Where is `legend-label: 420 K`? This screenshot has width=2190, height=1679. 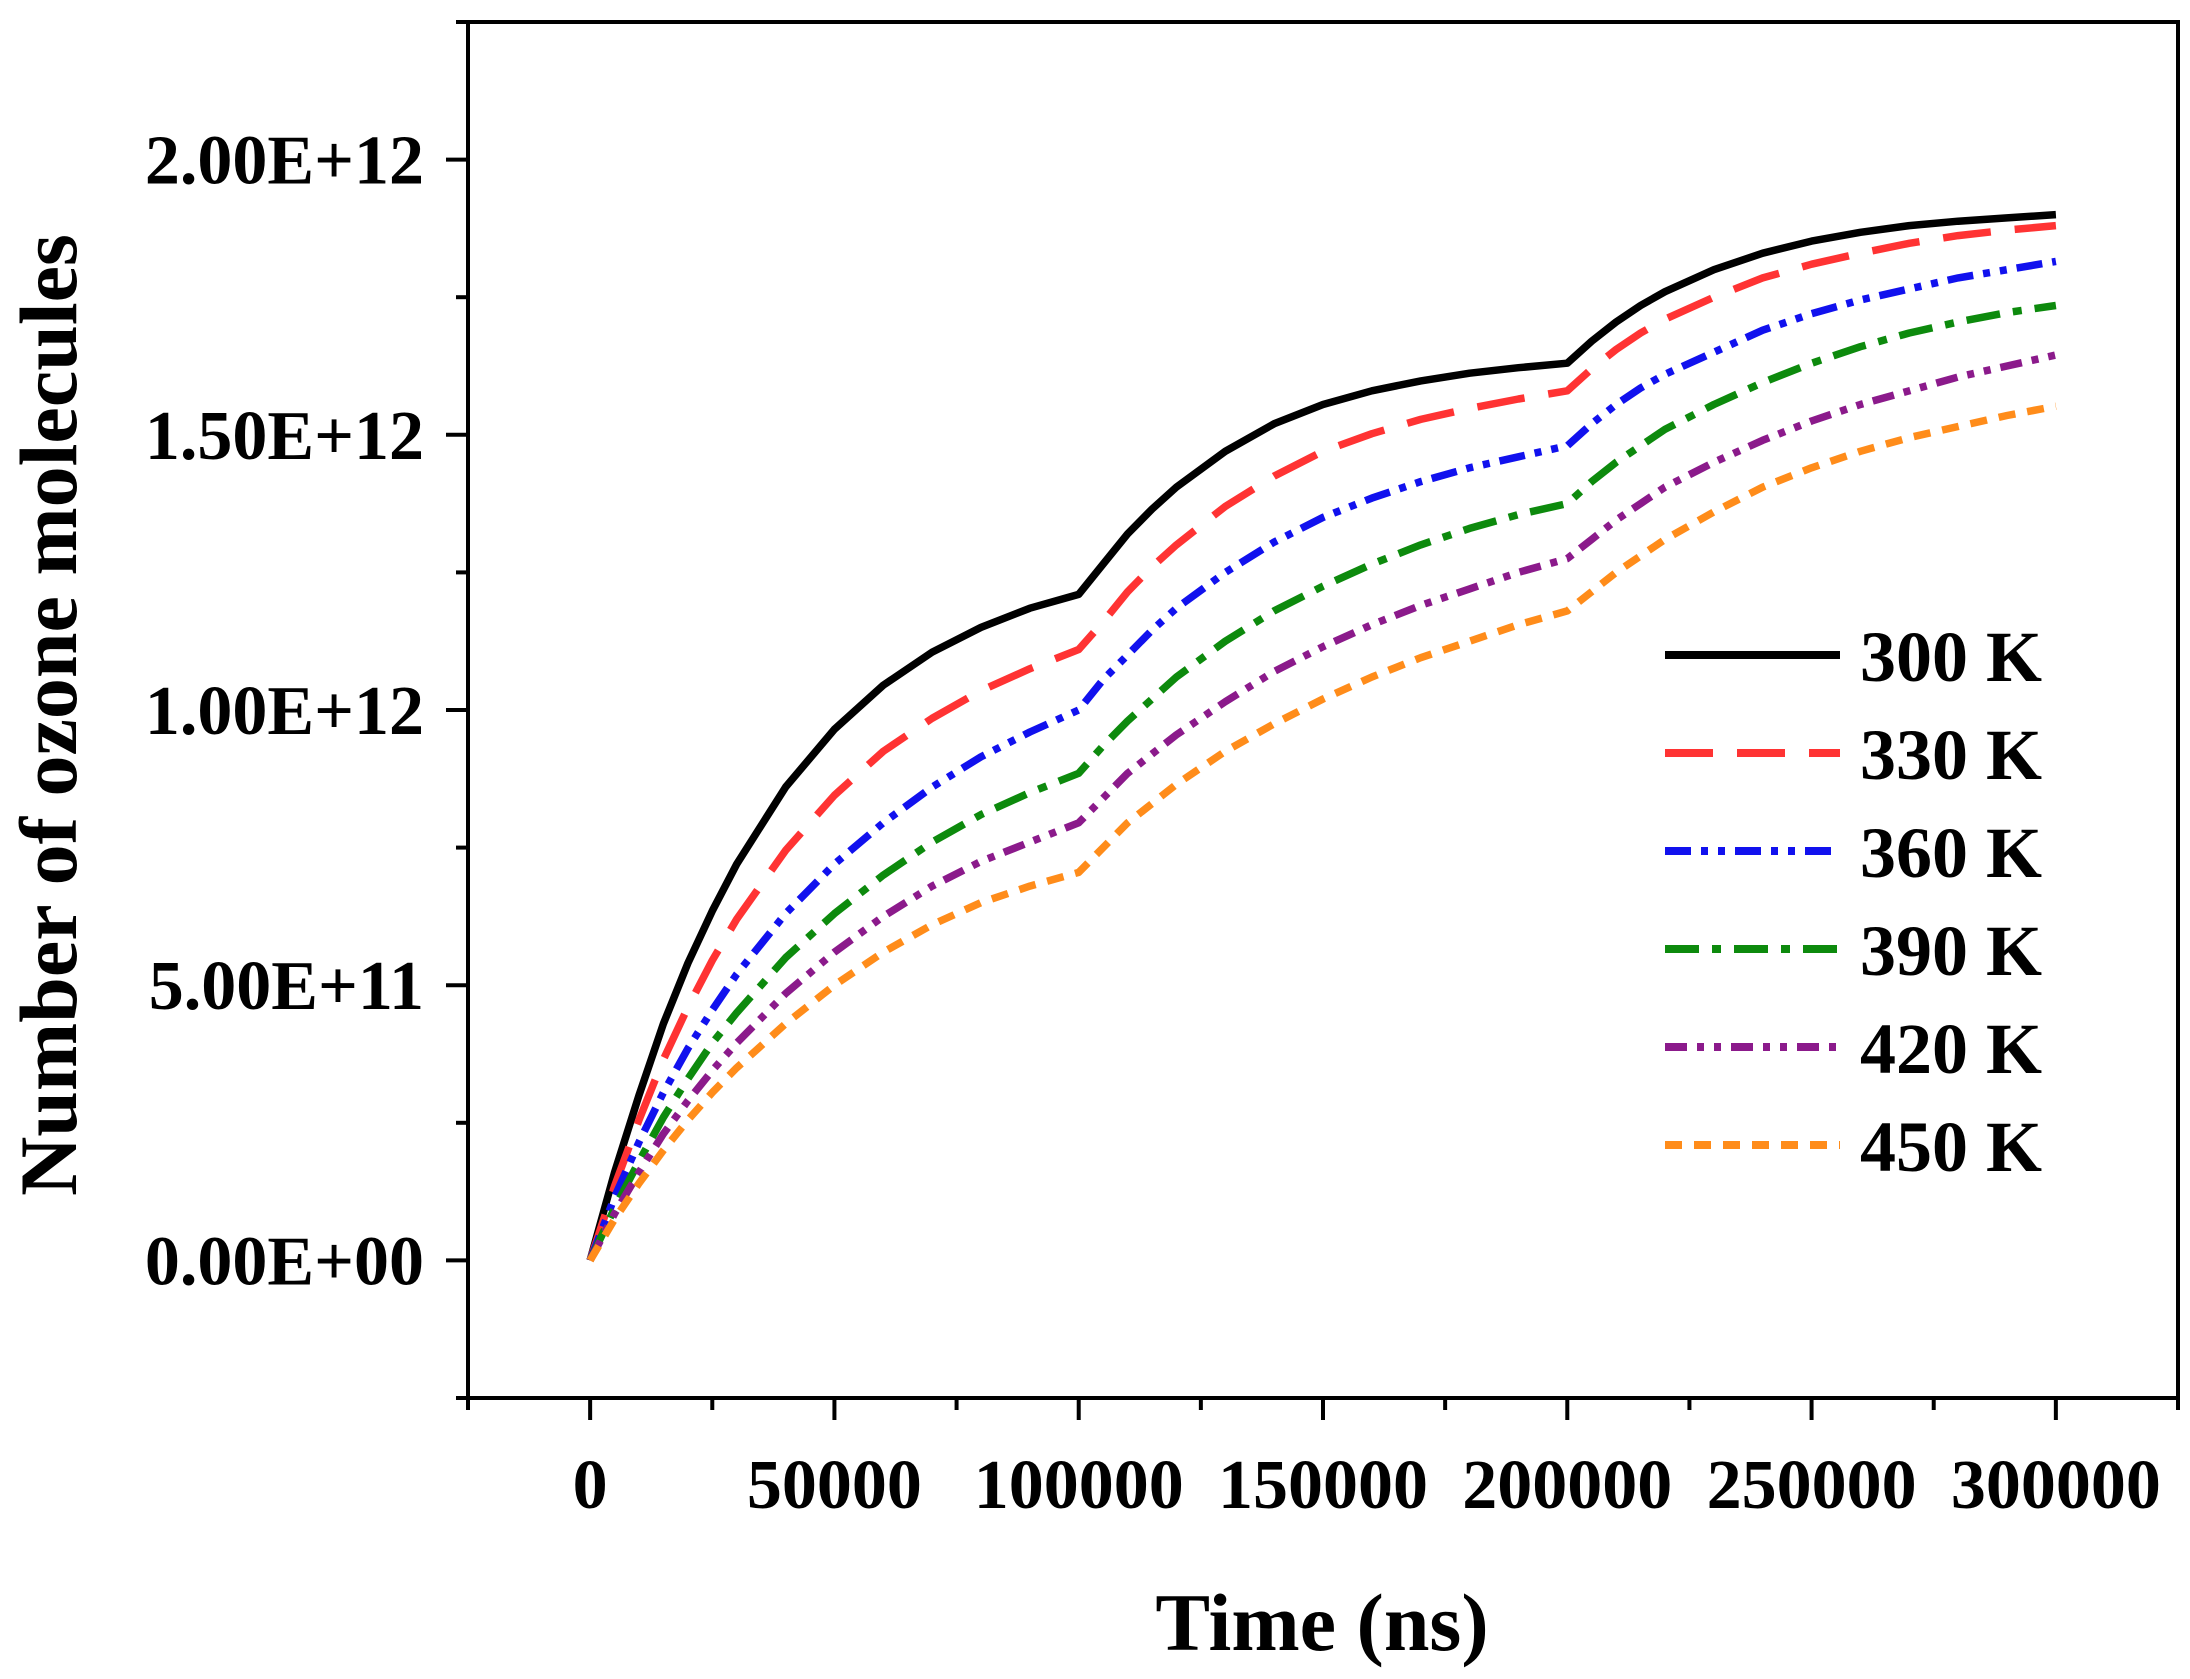
legend-label: 420 K is located at coordinates (1951, 1049).